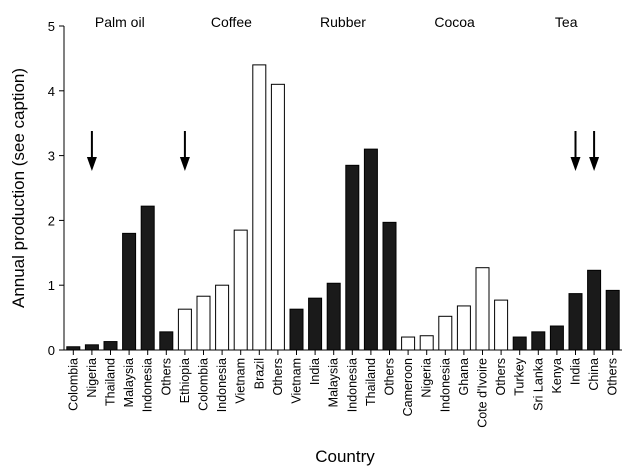 This screenshot has width=624, height=468. Describe the element at coordinates (408, 387) in the screenshot. I see `x-tick-label: Cameroon` at that location.